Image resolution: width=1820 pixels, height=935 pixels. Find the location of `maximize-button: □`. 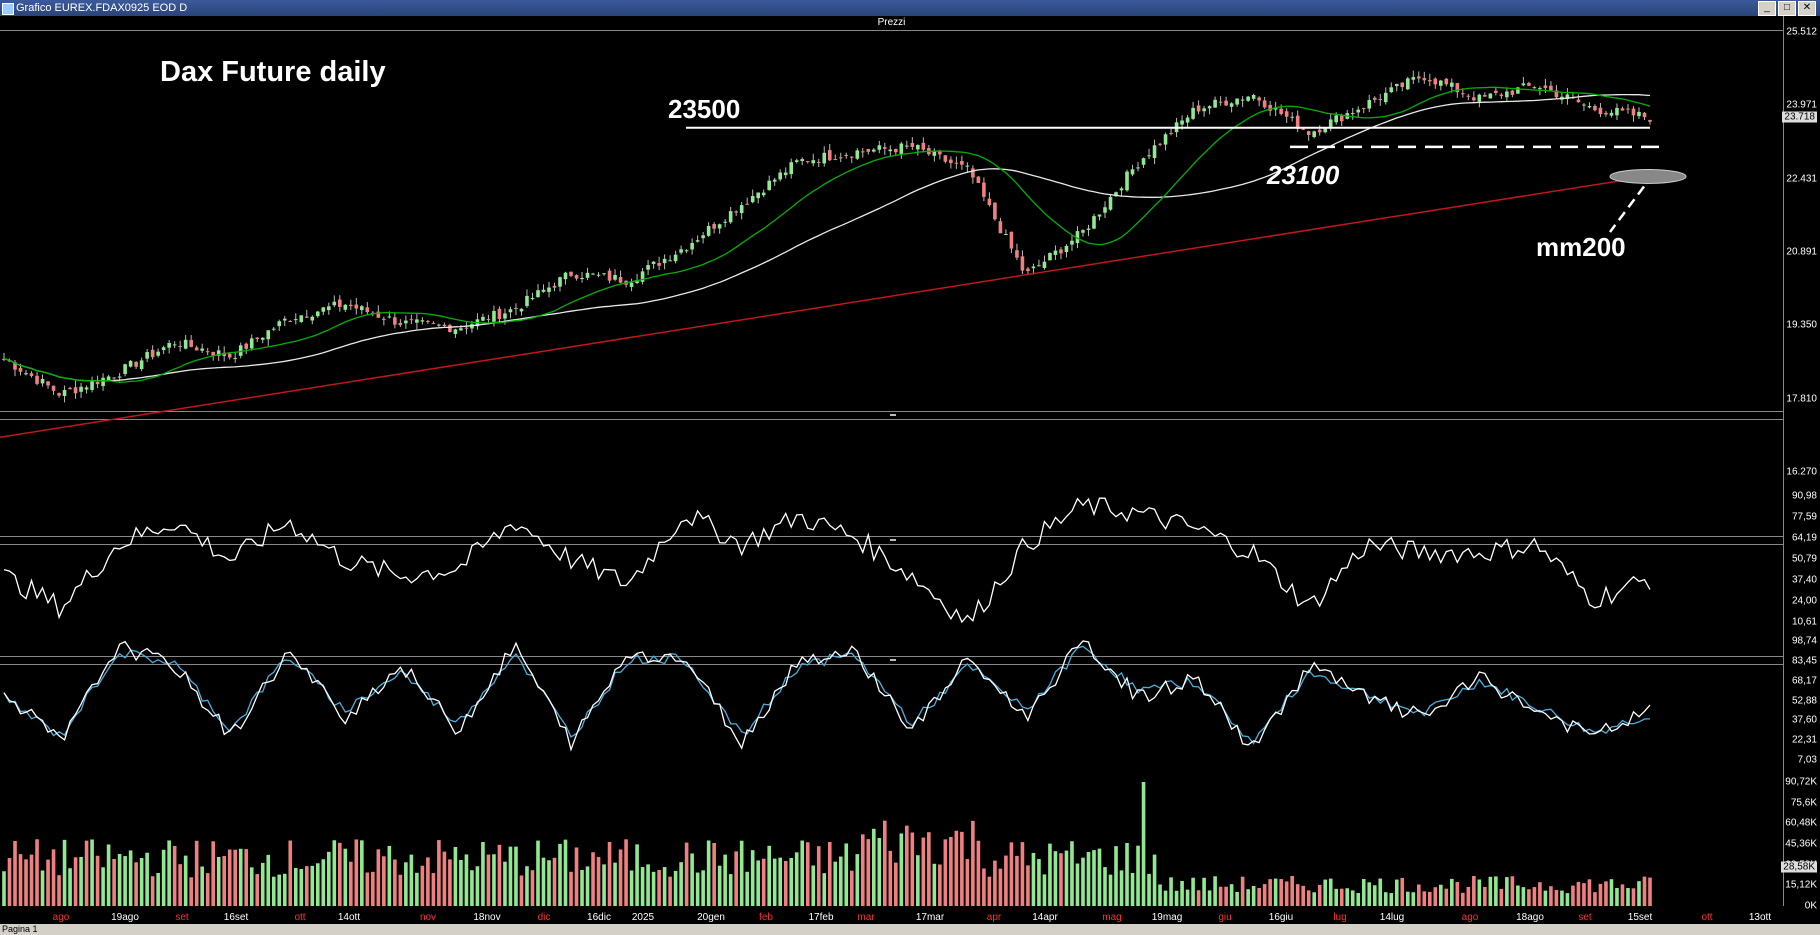

maximize-button: □ is located at coordinates (1787, 8).